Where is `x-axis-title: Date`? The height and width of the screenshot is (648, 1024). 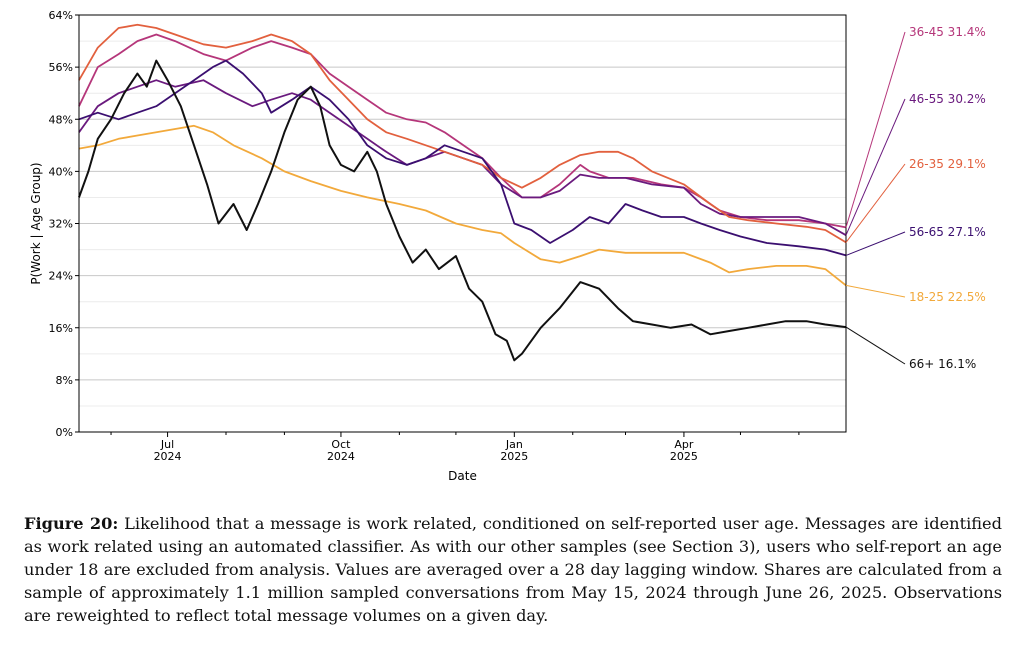 x-axis-title: Date is located at coordinates (462, 476).